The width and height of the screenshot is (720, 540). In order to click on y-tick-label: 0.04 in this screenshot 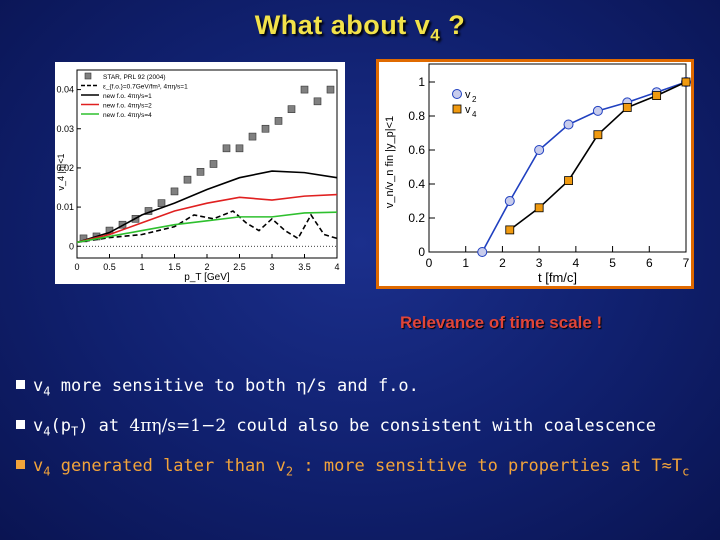, I will do `click(65, 90)`.